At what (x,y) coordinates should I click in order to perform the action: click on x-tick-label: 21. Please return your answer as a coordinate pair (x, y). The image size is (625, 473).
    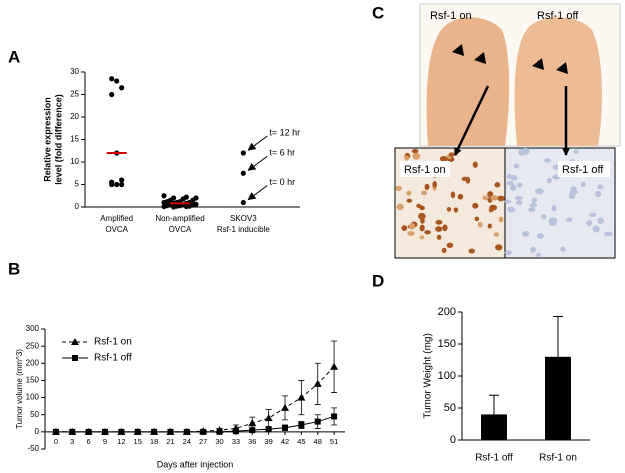
    Looking at the image, I should click on (170, 441).